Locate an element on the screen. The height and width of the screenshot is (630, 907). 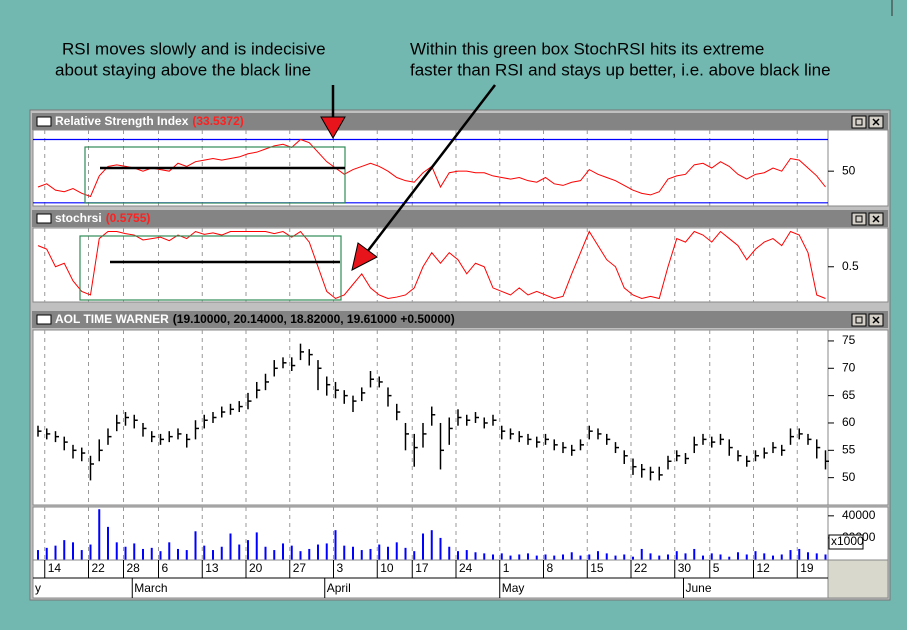
x-tick-label: 3 is located at coordinates (340, 568).